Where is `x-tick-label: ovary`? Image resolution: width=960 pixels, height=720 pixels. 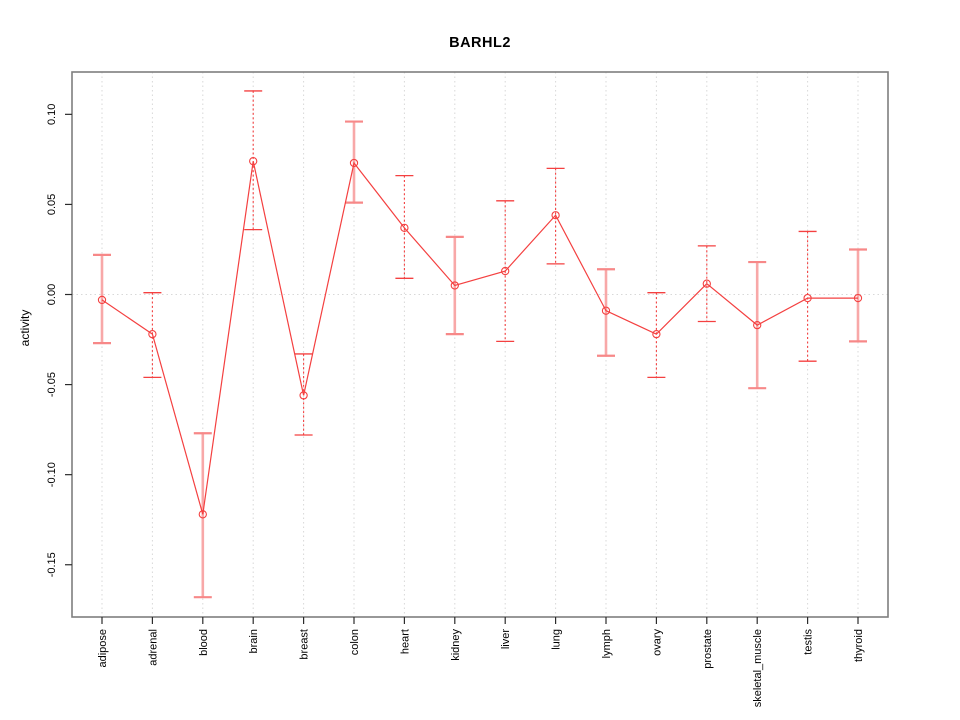
x-tick-label: ovary is located at coordinates (657, 642).